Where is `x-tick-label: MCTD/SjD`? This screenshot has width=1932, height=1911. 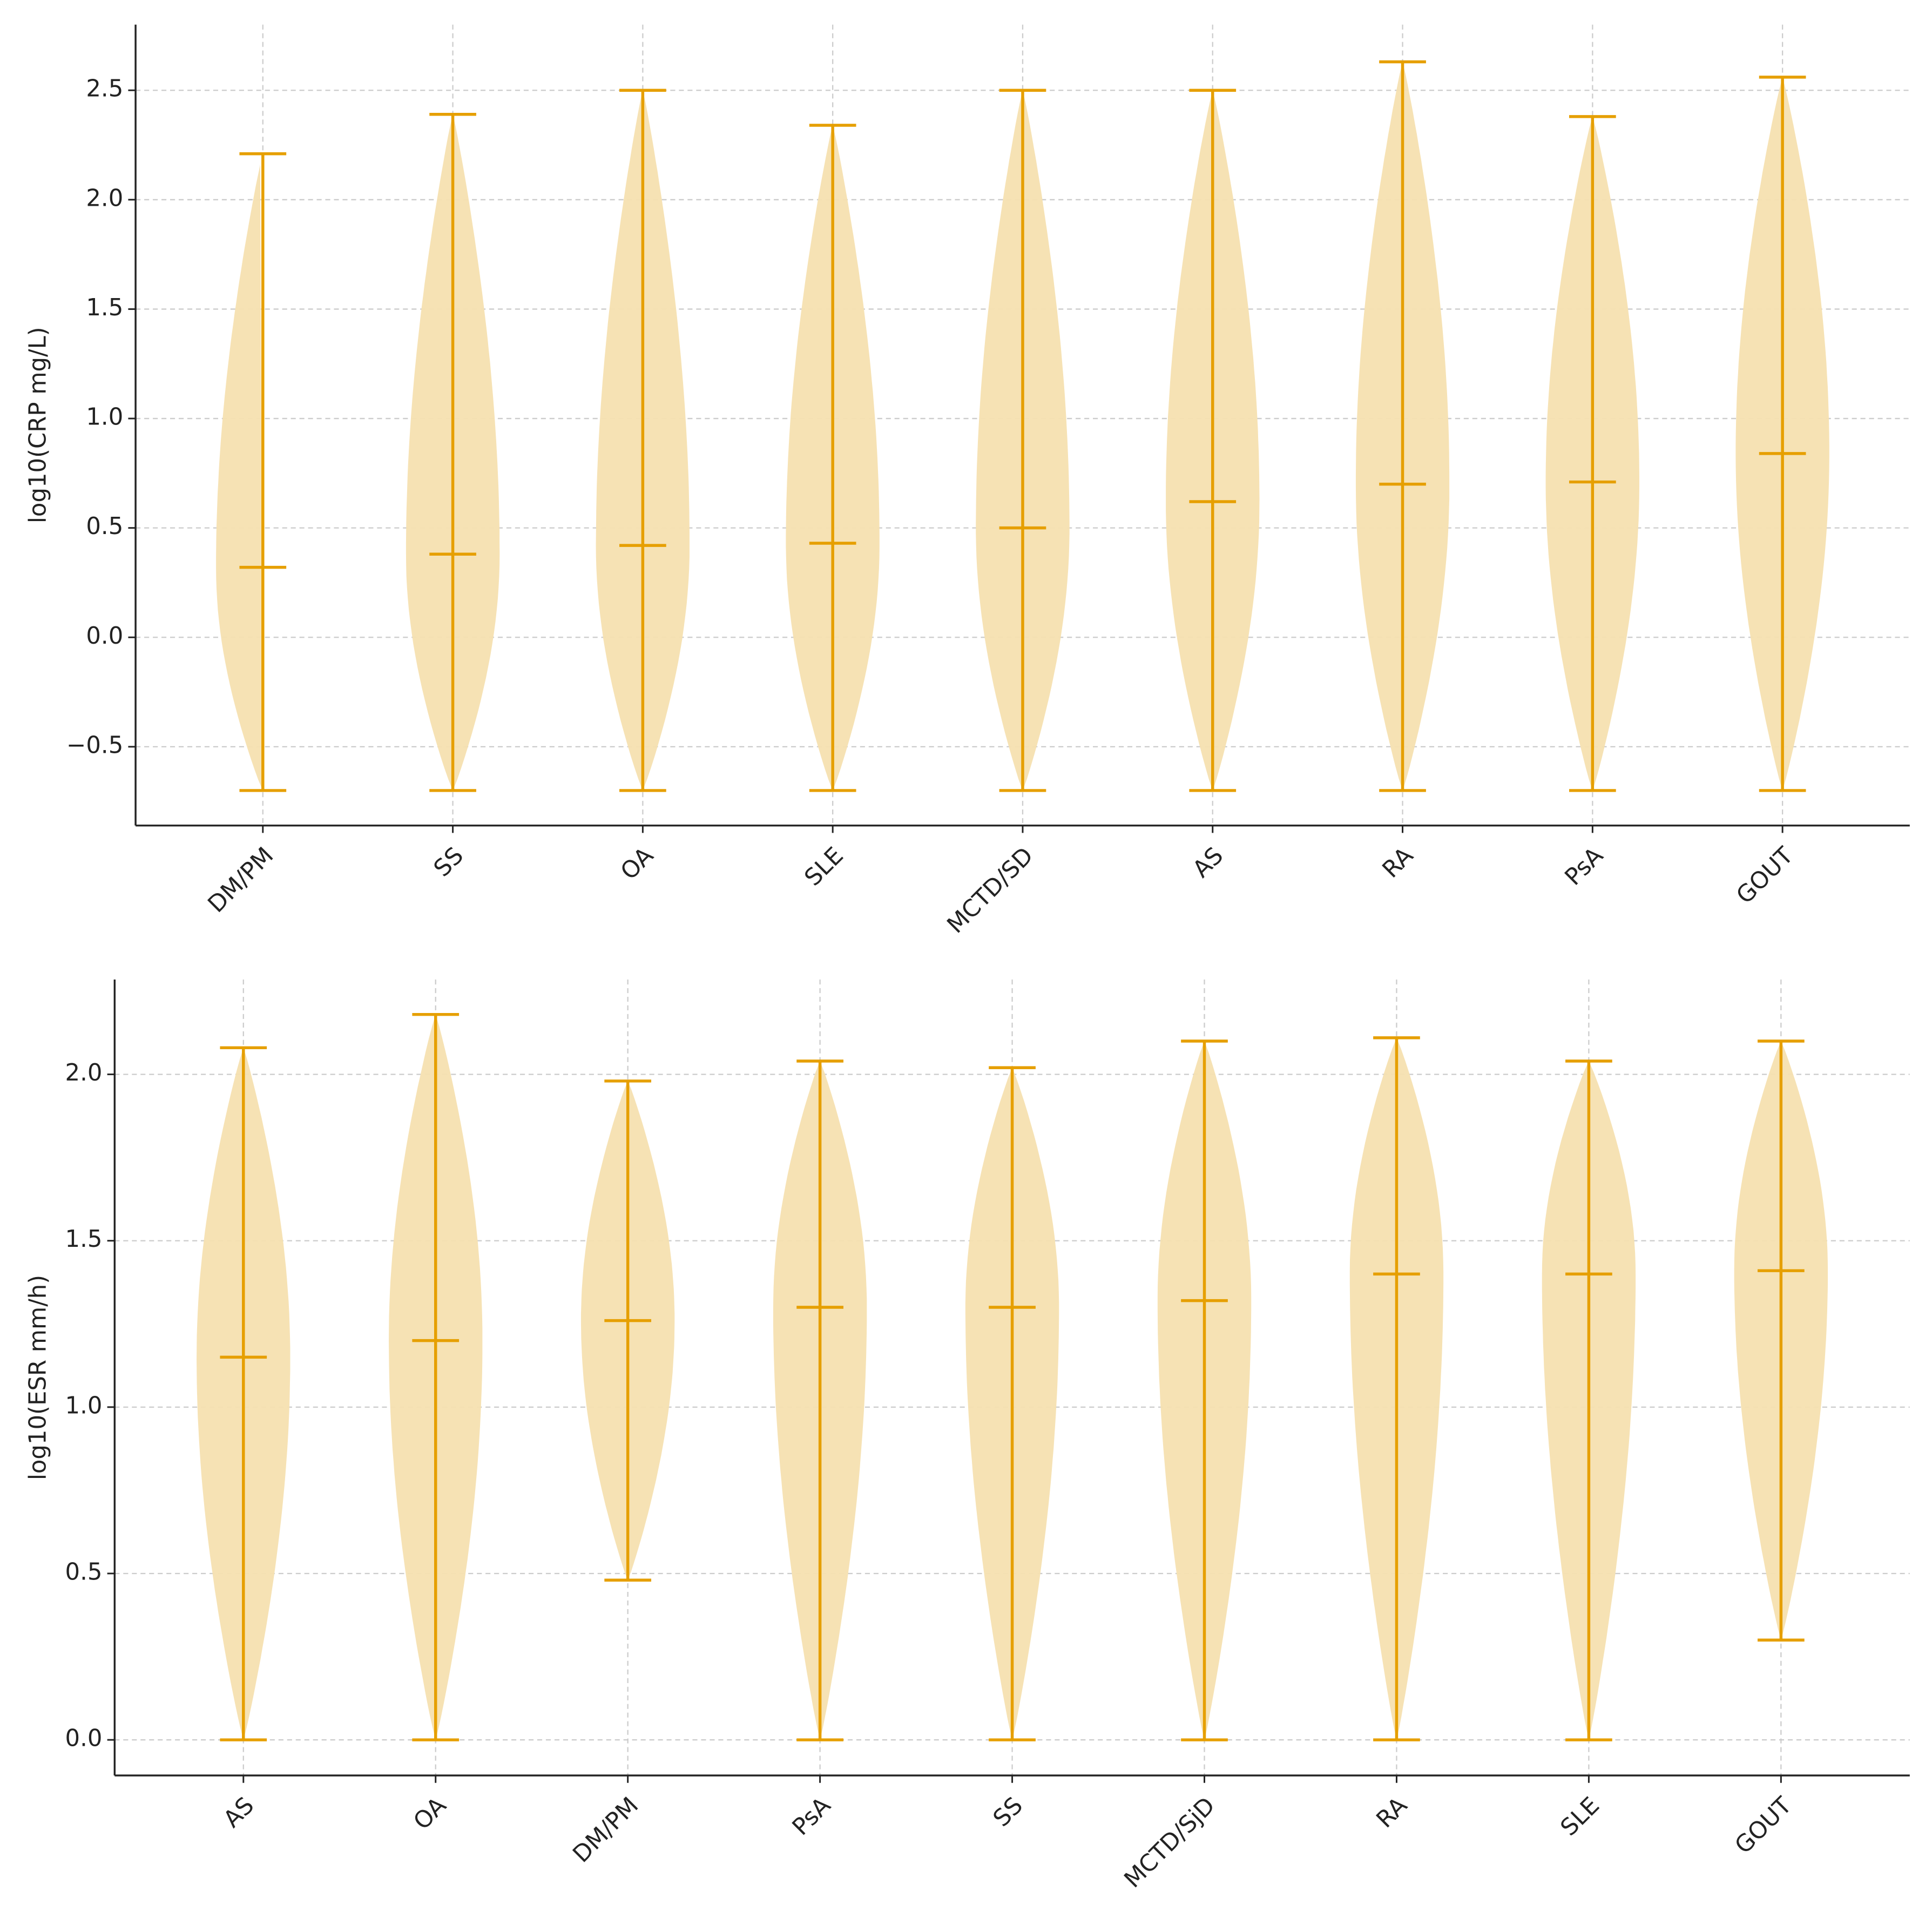
x-tick-label: MCTD/SjD is located at coordinates (1170, 1843).